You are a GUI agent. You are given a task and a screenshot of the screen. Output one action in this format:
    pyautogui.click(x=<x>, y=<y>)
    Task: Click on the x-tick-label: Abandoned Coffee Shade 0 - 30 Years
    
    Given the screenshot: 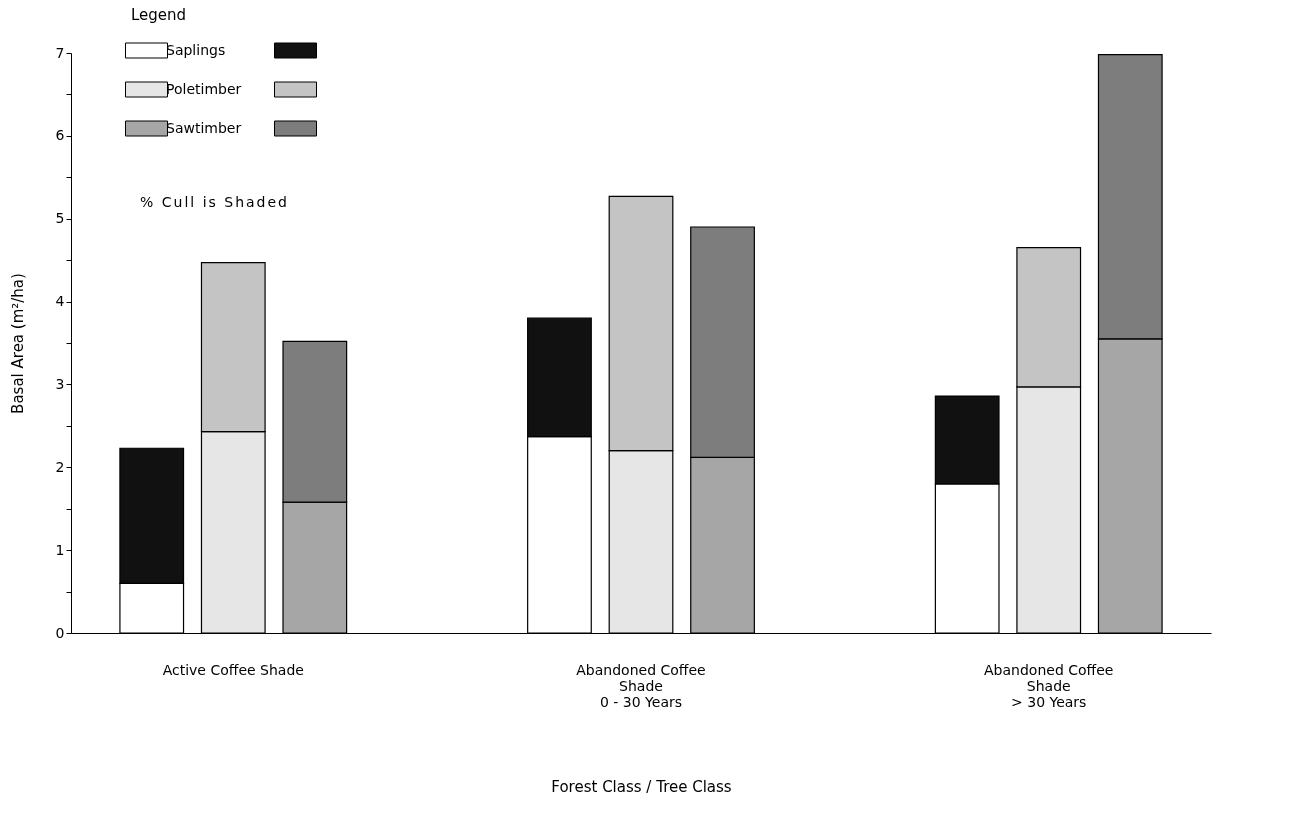 What is the action you would take?
    pyautogui.click(x=641, y=685)
    